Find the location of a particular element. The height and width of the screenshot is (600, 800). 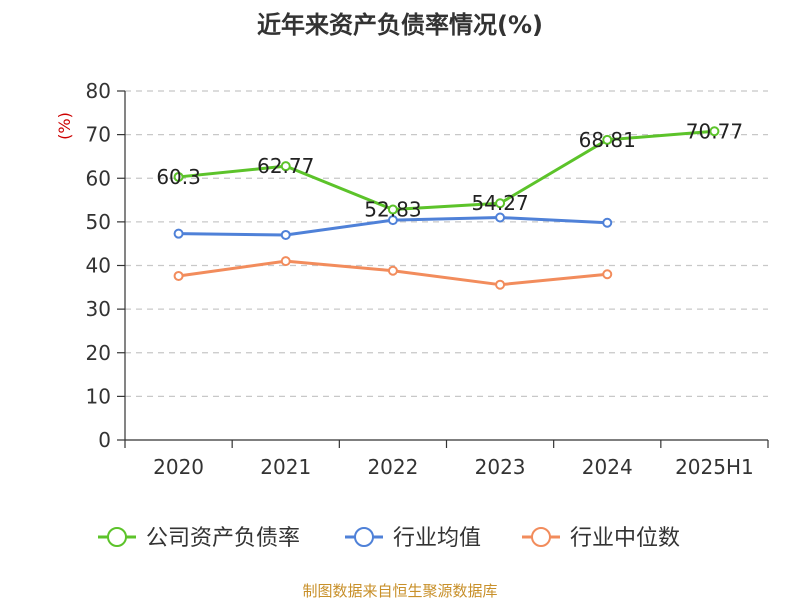

x-tick-label: 2024 is located at coordinates (607, 467).